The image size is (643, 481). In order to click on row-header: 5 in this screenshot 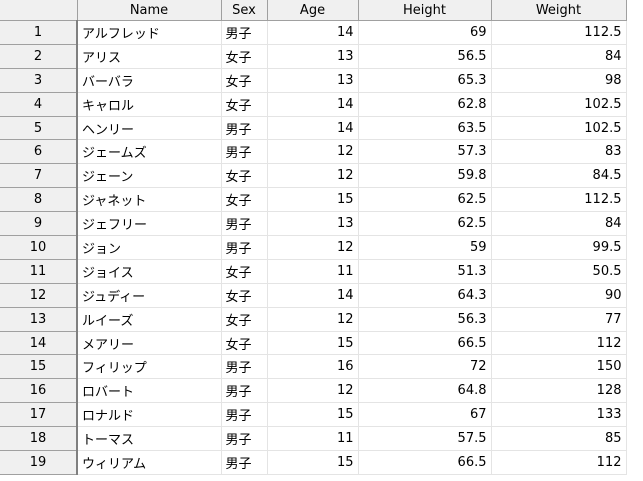, I will do `click(39, 128)`.